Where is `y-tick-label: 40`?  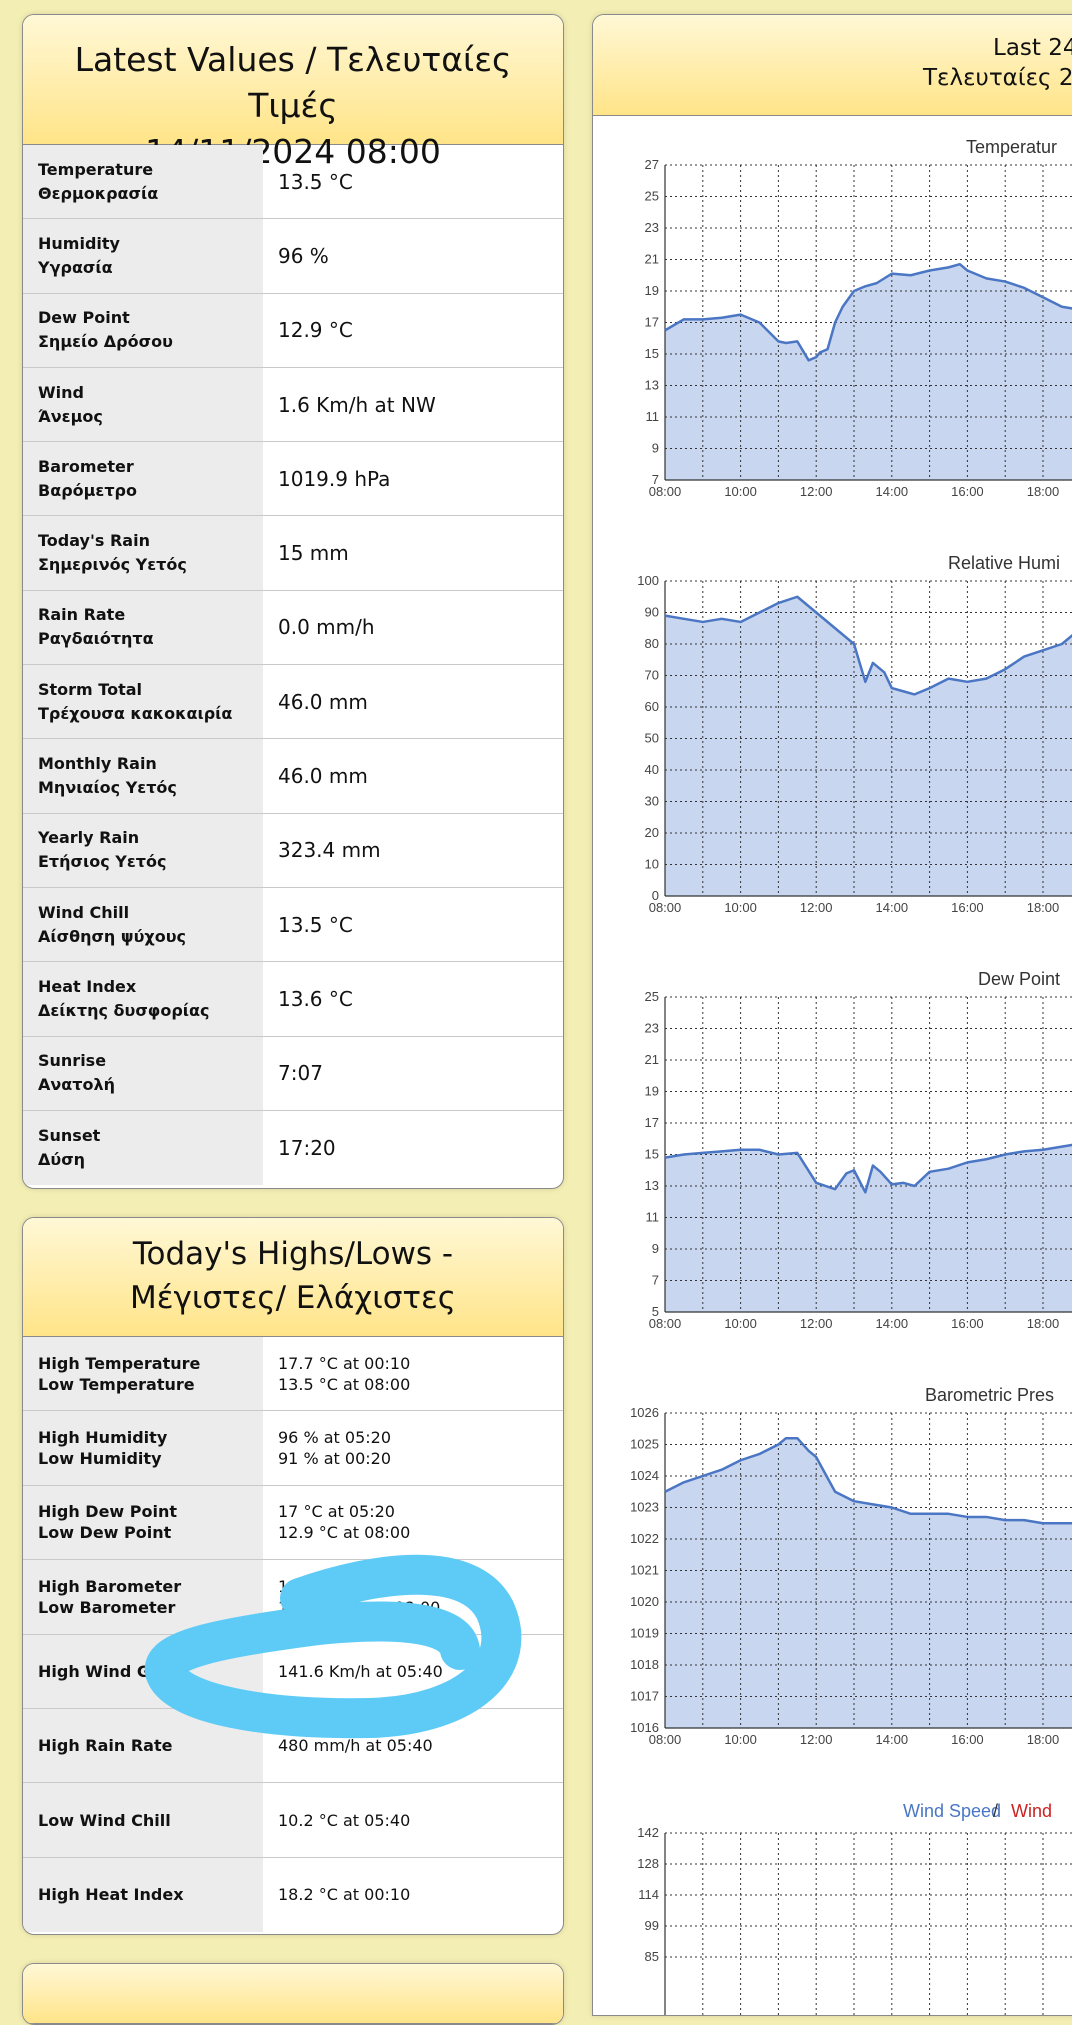 y-tick-label: 40 is located at coordinates (652, 769).